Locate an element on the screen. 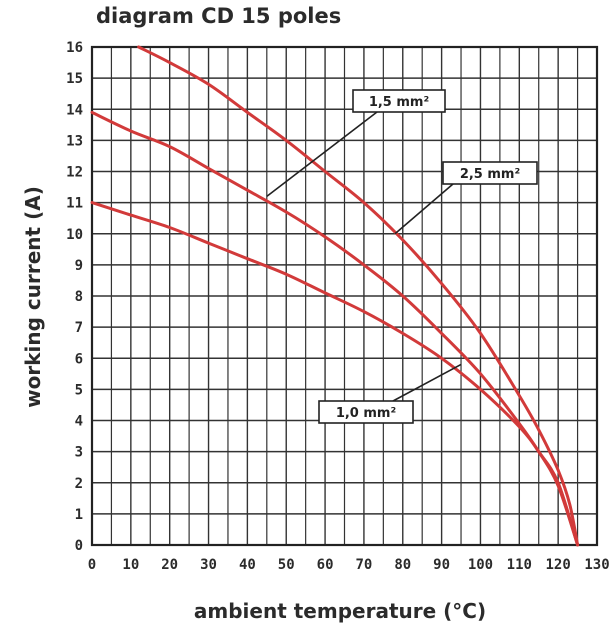  x-tick-label: 20 is located at coordinates (169, 565).